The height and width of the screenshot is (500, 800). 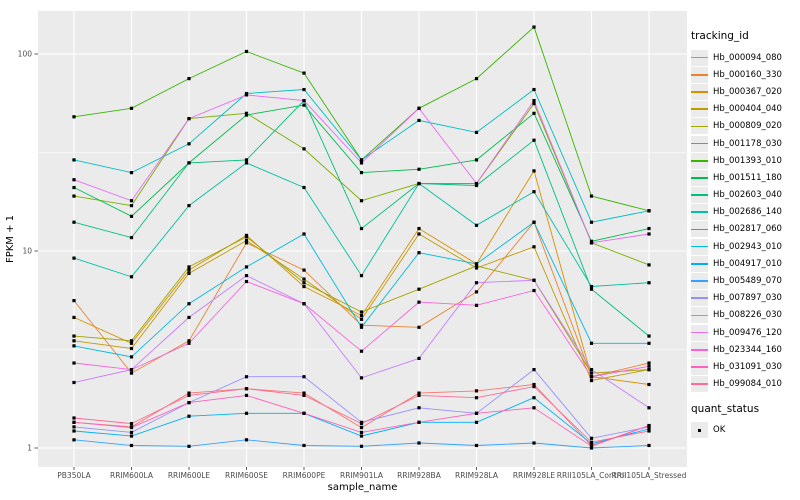 I want to click on quant-ok-key, so click(x=699, y=430).